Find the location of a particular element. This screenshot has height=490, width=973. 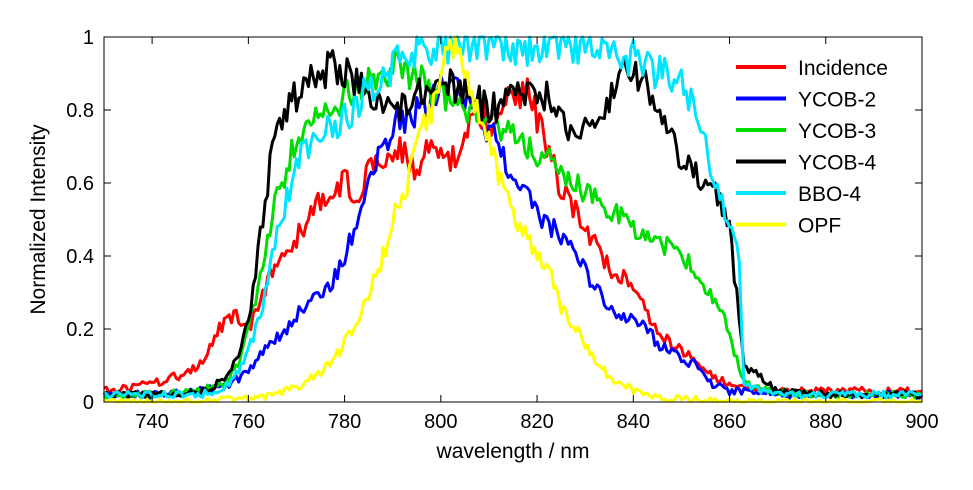

y-tick-label: 0.2 is located at coordinates (80, 330).